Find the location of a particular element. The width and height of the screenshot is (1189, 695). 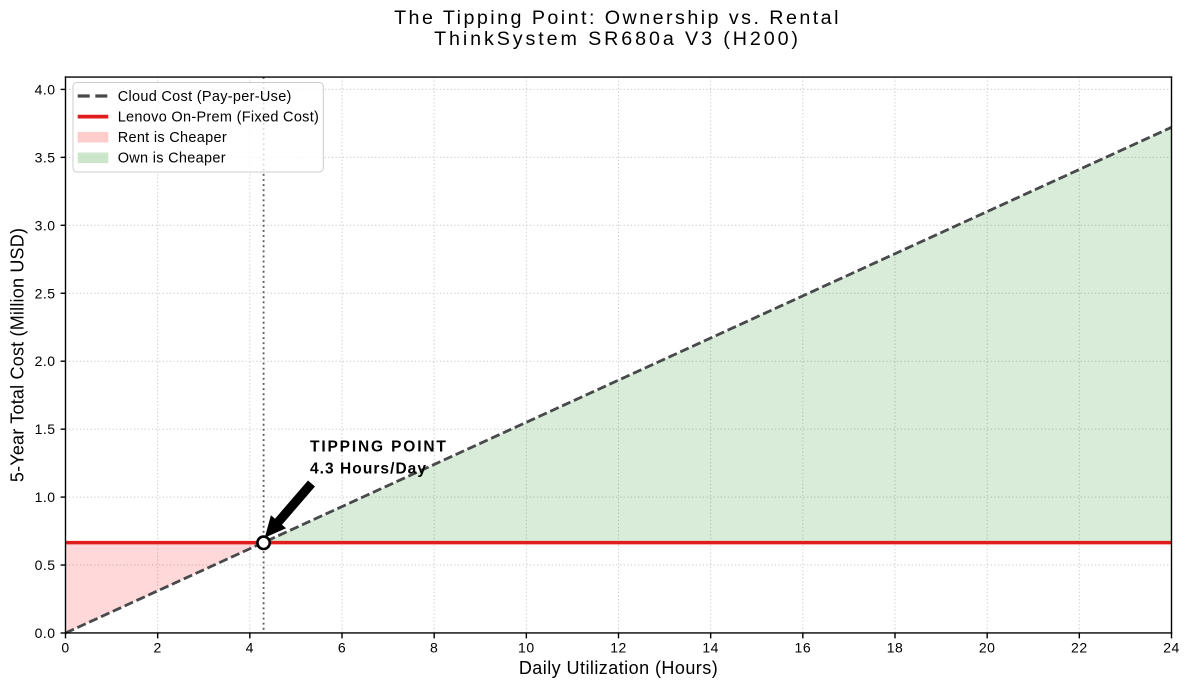

svg-text: 18 is located at coordinates (895, 648).